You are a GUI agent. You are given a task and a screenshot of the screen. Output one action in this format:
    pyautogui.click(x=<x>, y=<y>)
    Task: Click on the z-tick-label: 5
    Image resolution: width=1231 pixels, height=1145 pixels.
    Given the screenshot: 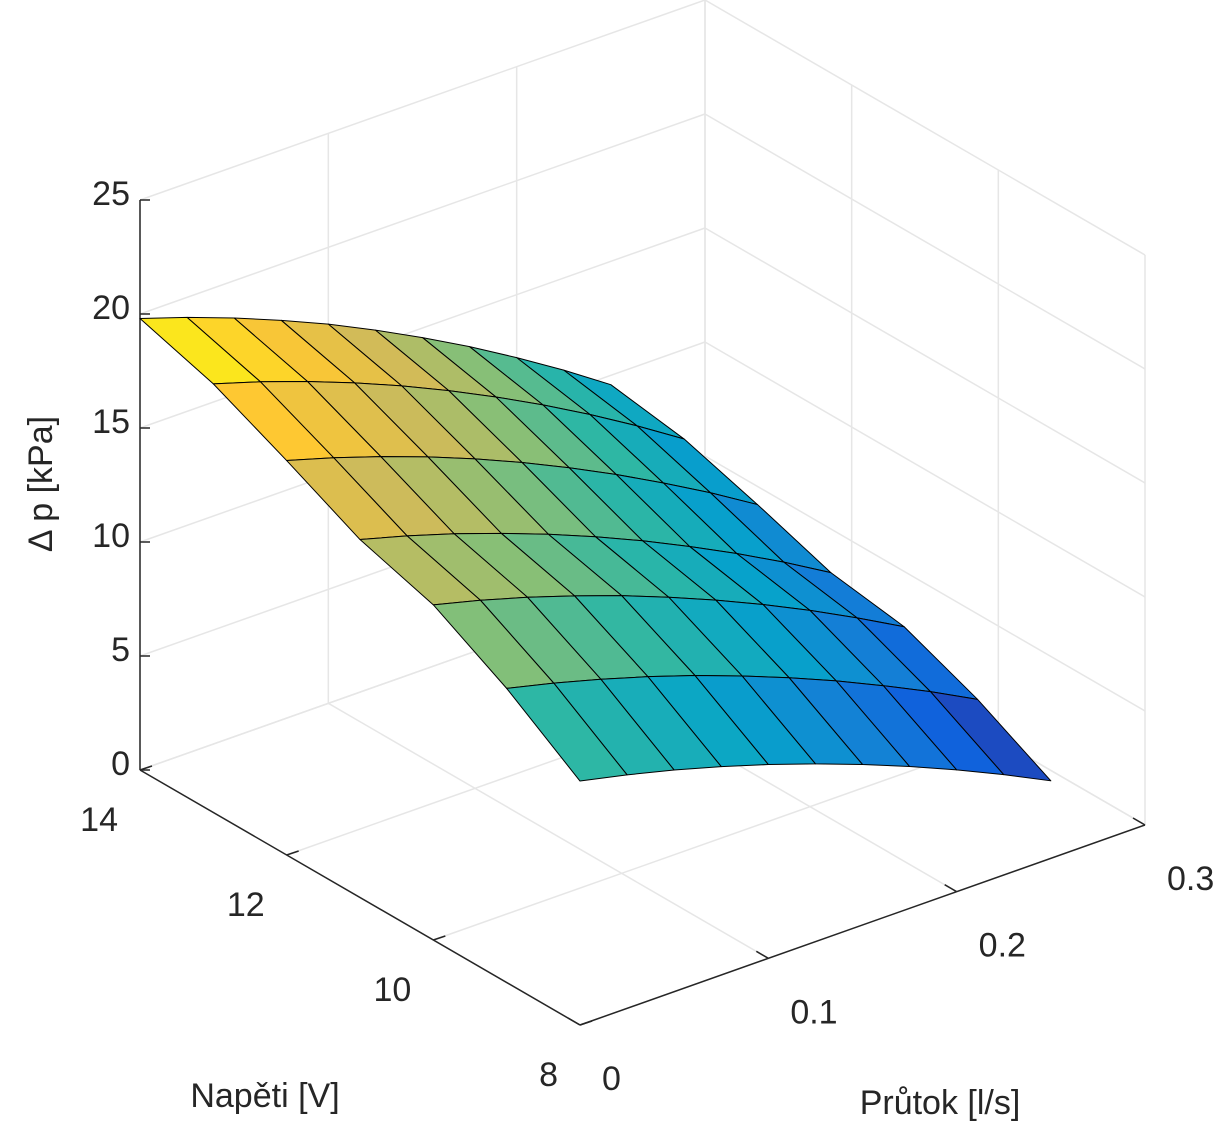 What is the action you would take?
    pyautogui.click(x=120, y=650)
    